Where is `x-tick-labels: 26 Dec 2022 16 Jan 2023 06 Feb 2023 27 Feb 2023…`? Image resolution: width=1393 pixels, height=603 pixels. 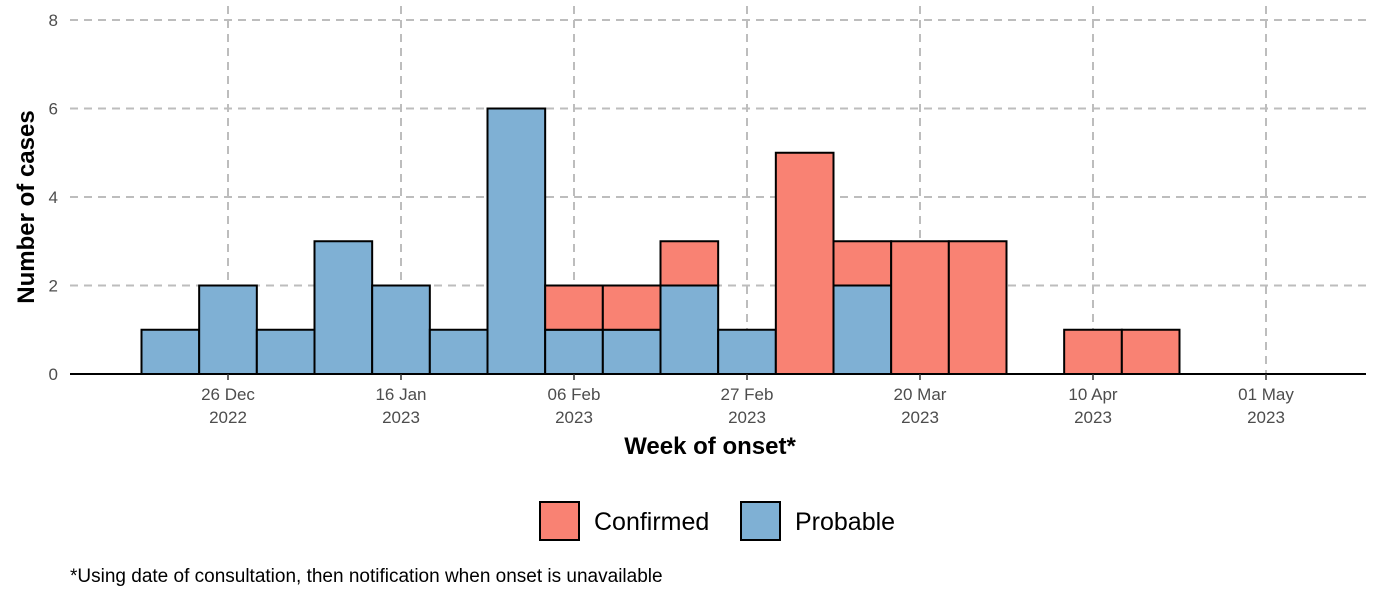 x-tick-labels: 26 Dec 2022 16 Jan 2023 06 Feb 2023 27 Feb 2023… is located at coordinates (747, 400).